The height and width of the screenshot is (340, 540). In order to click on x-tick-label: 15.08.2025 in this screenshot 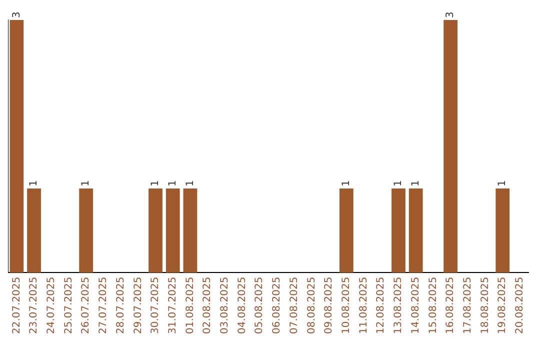, I will do `click(433, 305)`.